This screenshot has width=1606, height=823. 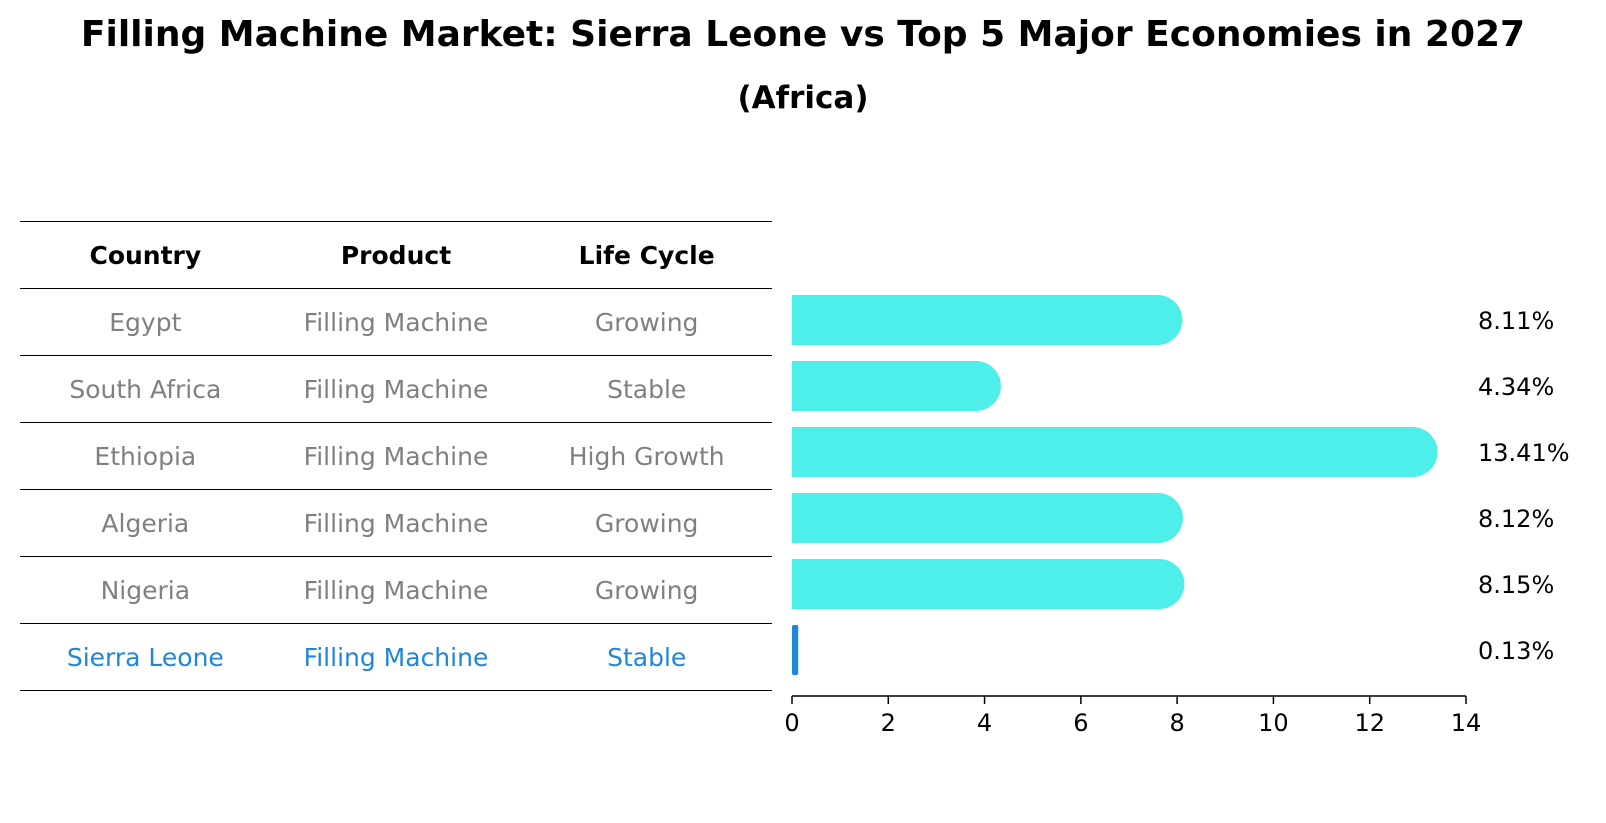 I want to click on cell-country: Nigeria, so click(x=145, y=590).